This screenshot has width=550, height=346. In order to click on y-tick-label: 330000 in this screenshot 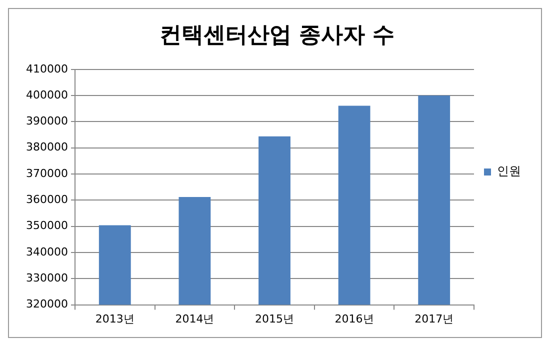, I will do `click(47, 278)`.